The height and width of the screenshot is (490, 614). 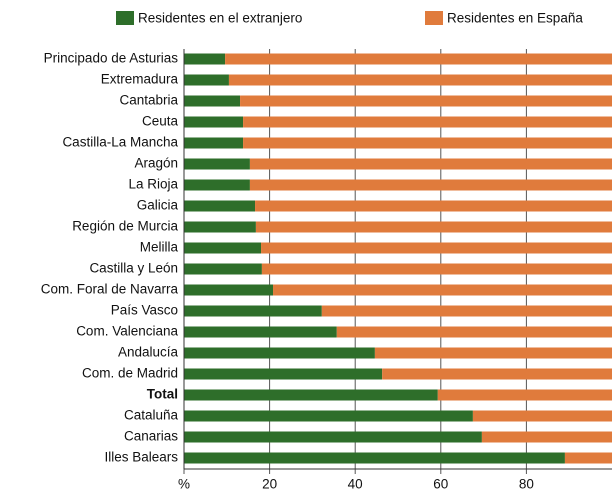 What do you see at coordinates (159, 247) in the screenshot?
I see `y-tick-label: Melilla` at bounding box center [159, 247].